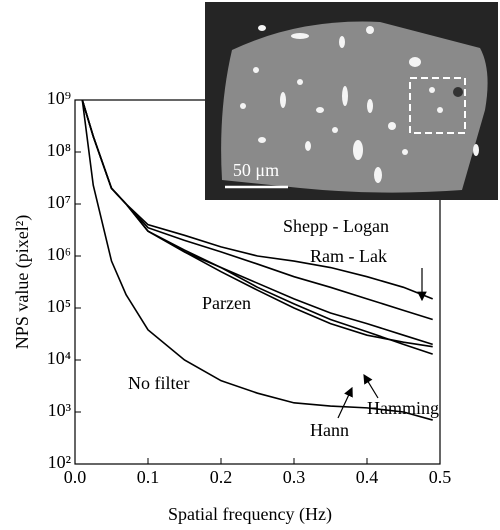 Image resolution: width=500 pixels, height=530 pixels. Describe the element at coordinates (59, 98) in the screenshot. I see `y-tick-label: 10⁹` at that location.